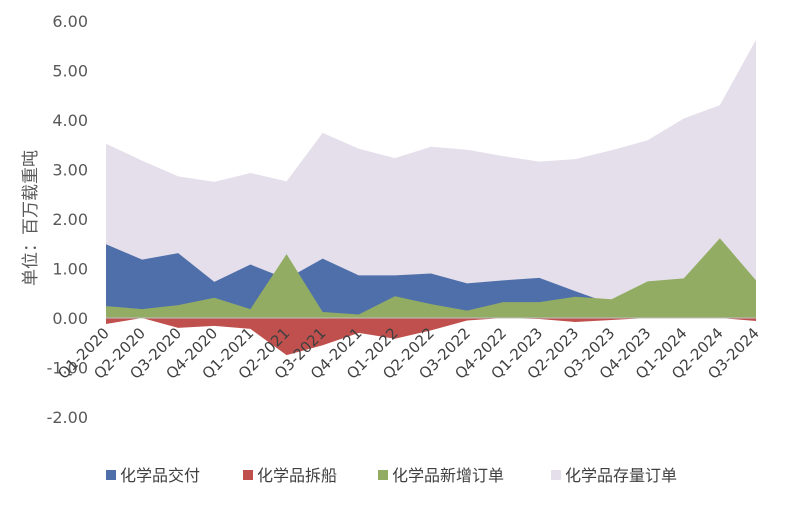 The height and width of the screenshot is (511, 790). Describe the element at coordinates (70, 170) in the screenshot. I see `y-tick-label: 3.00` at that location.